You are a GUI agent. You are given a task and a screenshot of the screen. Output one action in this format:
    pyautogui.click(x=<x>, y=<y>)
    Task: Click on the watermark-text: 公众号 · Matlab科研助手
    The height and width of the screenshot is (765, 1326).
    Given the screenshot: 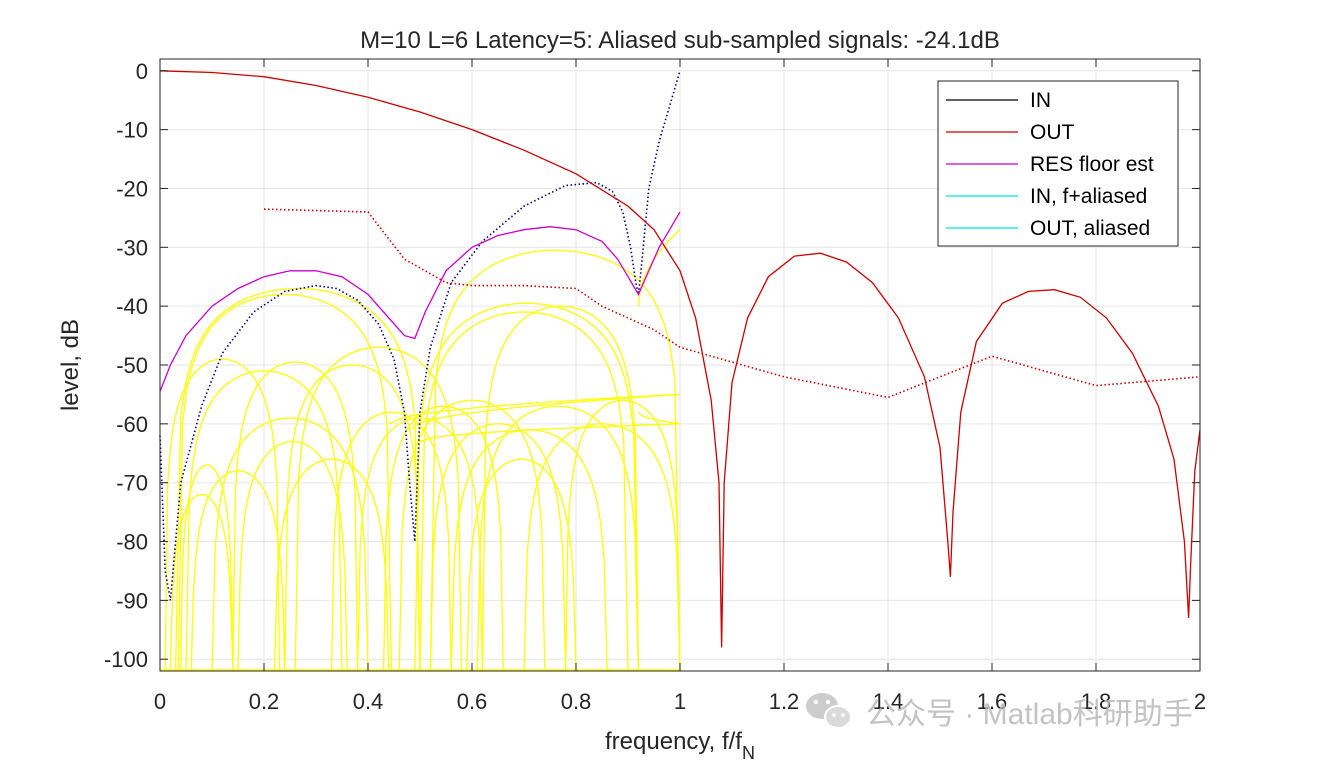 What is the action you would take?
    pyautogui.click(x=1029, y=714)
    